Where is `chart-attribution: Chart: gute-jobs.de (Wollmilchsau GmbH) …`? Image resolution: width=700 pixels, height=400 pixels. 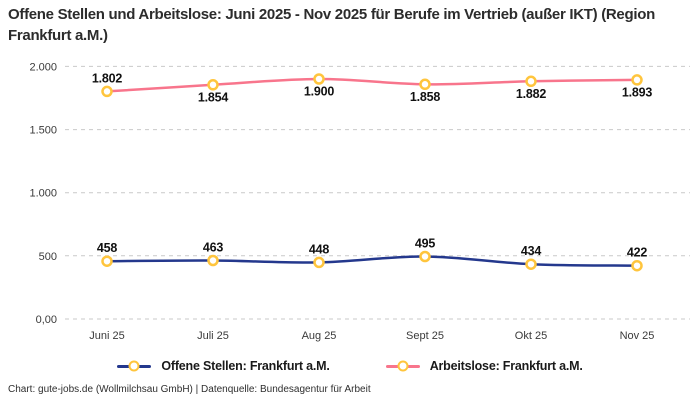 chart-attribution: Chart: gute-jobs.de (Wollmilchsau GmbH) … is located at coordinates (189, 389).